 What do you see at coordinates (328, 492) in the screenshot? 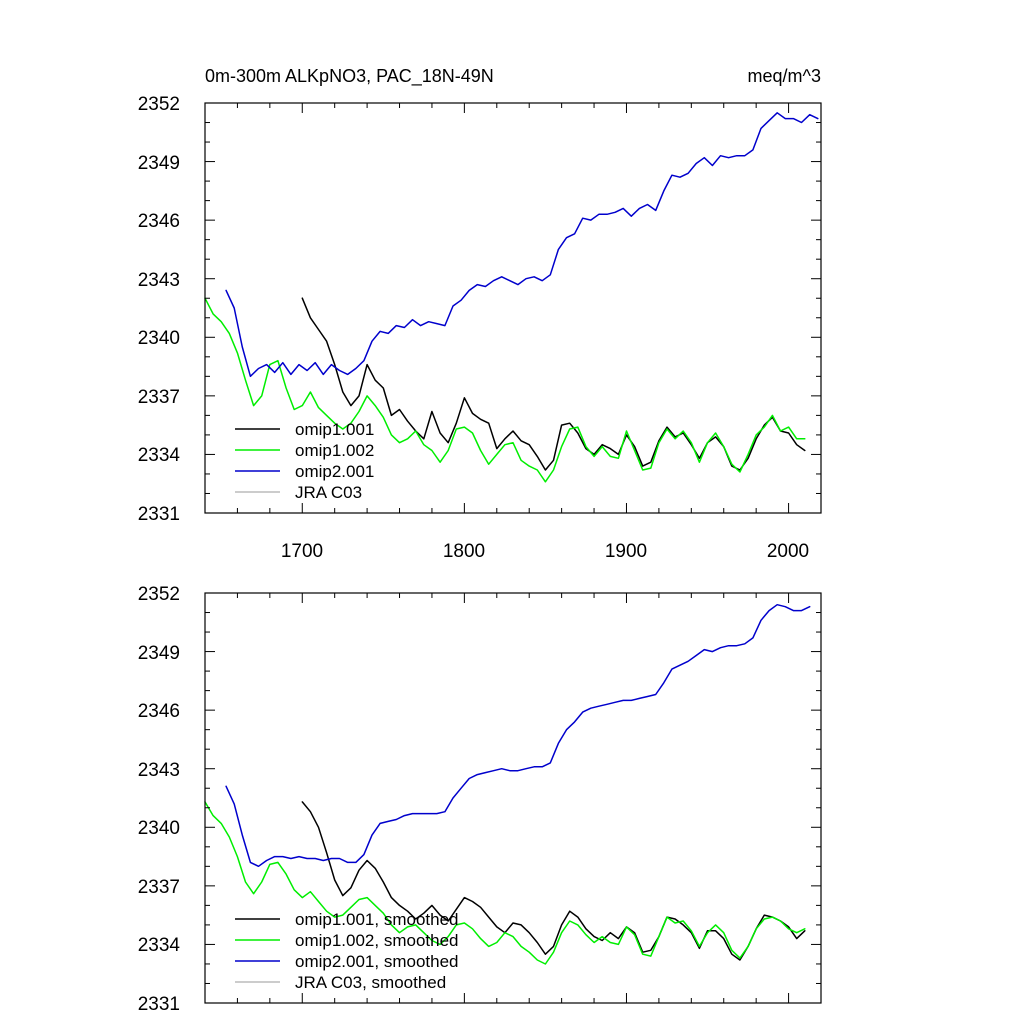
I see `top-legend-label: JRA C03` at bounding box center [328, 492].